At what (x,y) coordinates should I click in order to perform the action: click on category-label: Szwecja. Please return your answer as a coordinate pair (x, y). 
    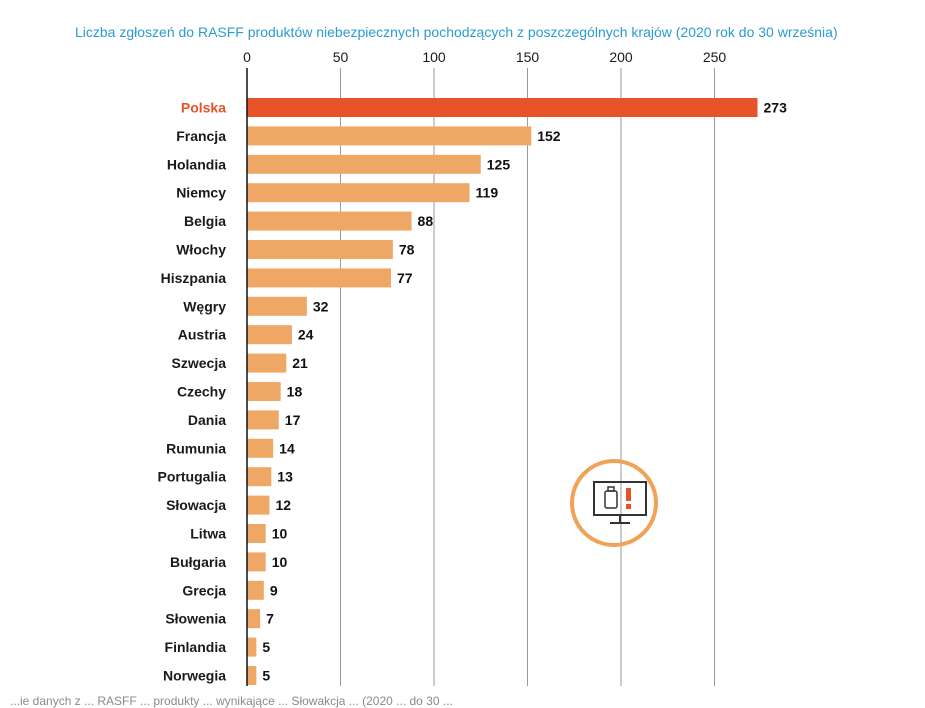
    Looking at the image, I should click on (199, 363).